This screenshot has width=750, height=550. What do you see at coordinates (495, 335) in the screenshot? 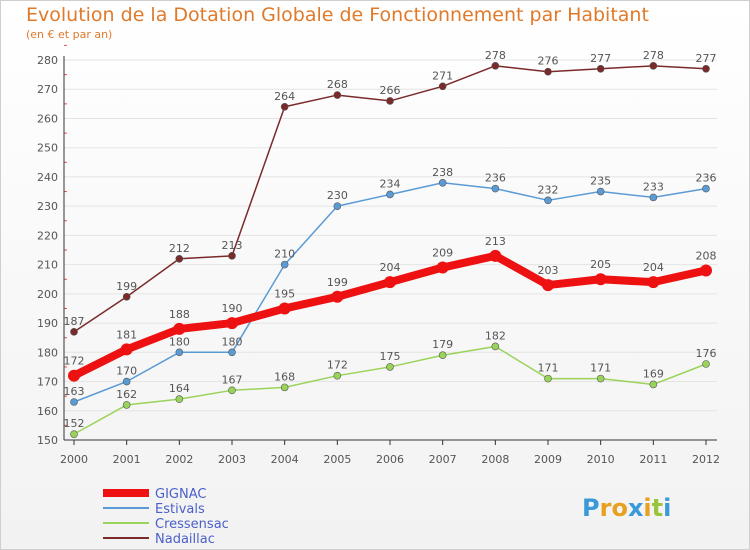
I see `data-label-cressensac: 182` at bounding box center [495, 335].